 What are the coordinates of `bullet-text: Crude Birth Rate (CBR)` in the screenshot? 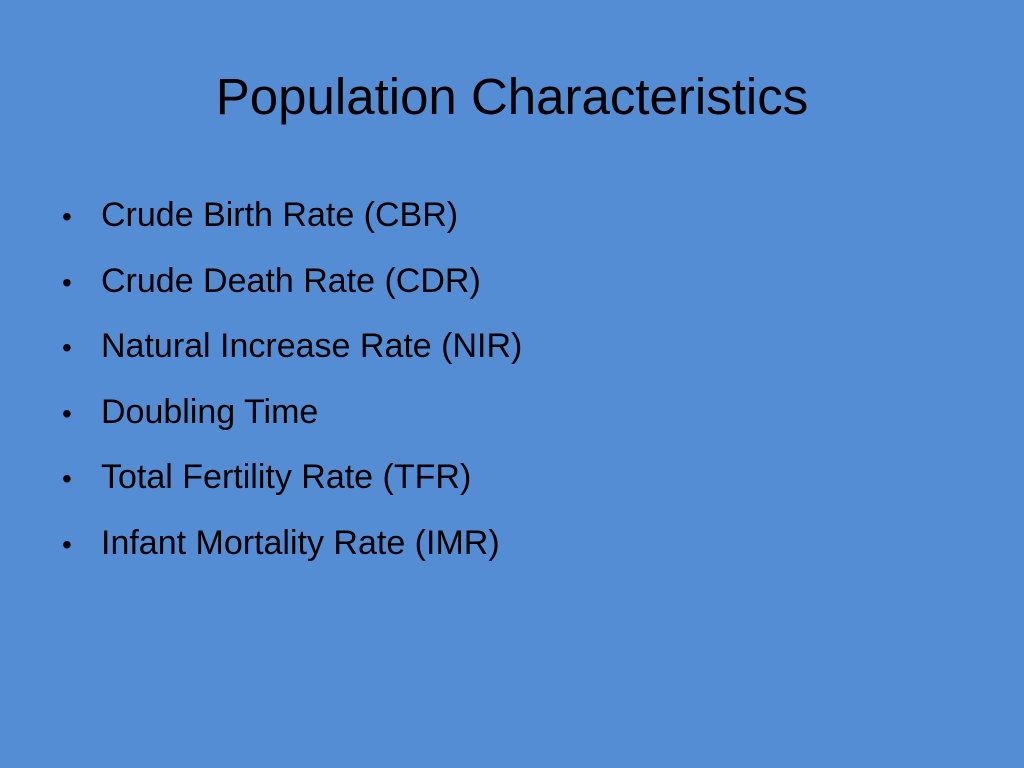 It's located at (280, 215).